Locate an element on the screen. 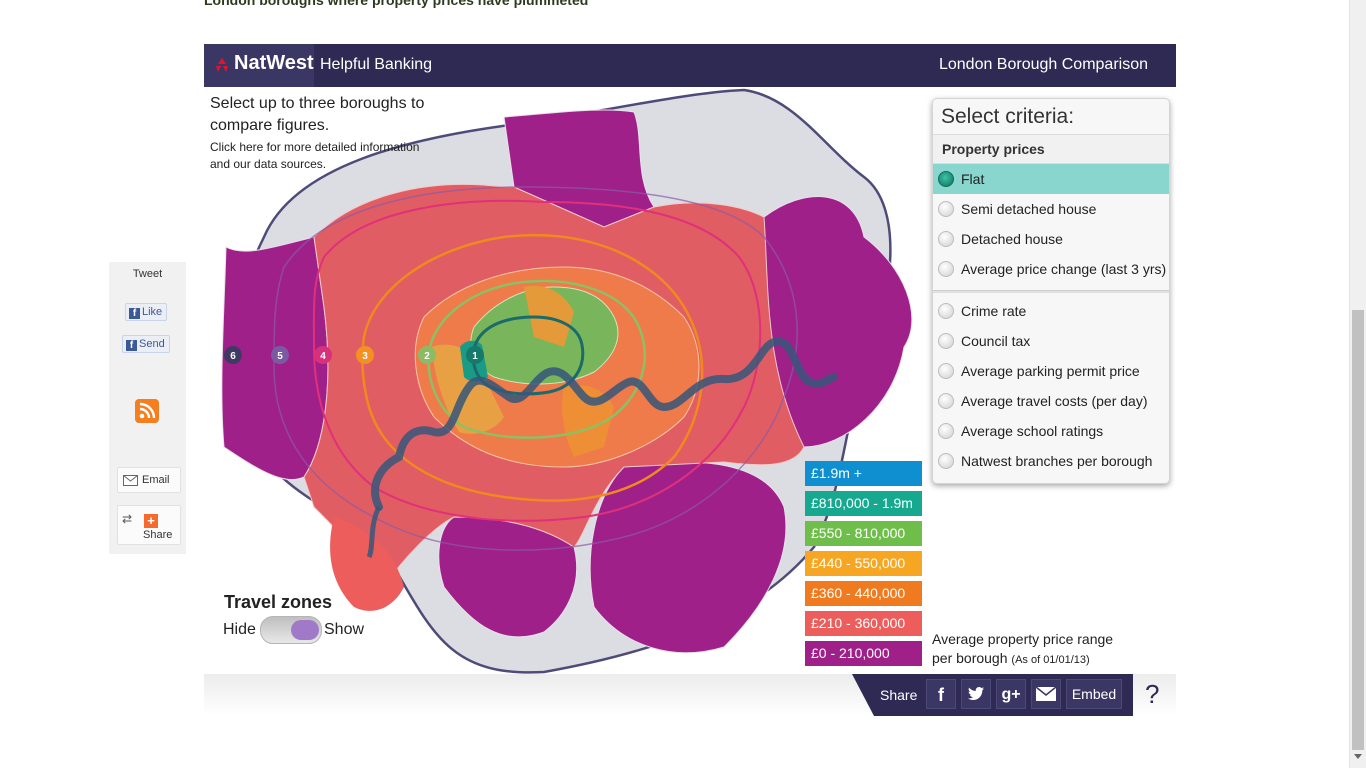 The width and height of the screenshot is (1366, 768). send-button: f Send is located at coordinates (146, 344).